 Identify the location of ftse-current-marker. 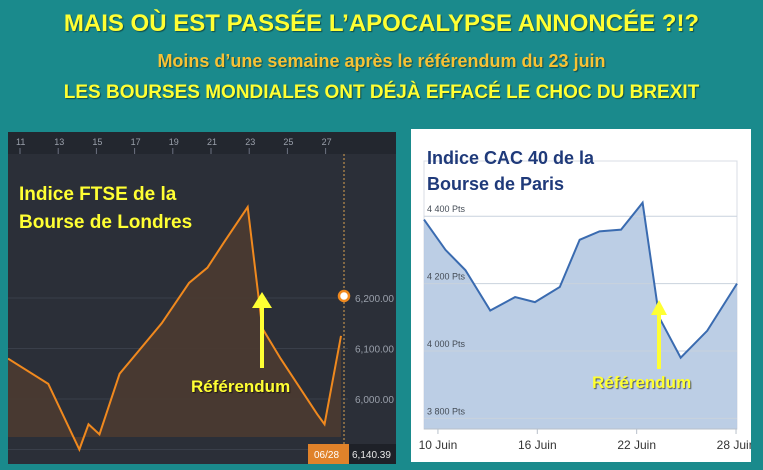
(344, 296).